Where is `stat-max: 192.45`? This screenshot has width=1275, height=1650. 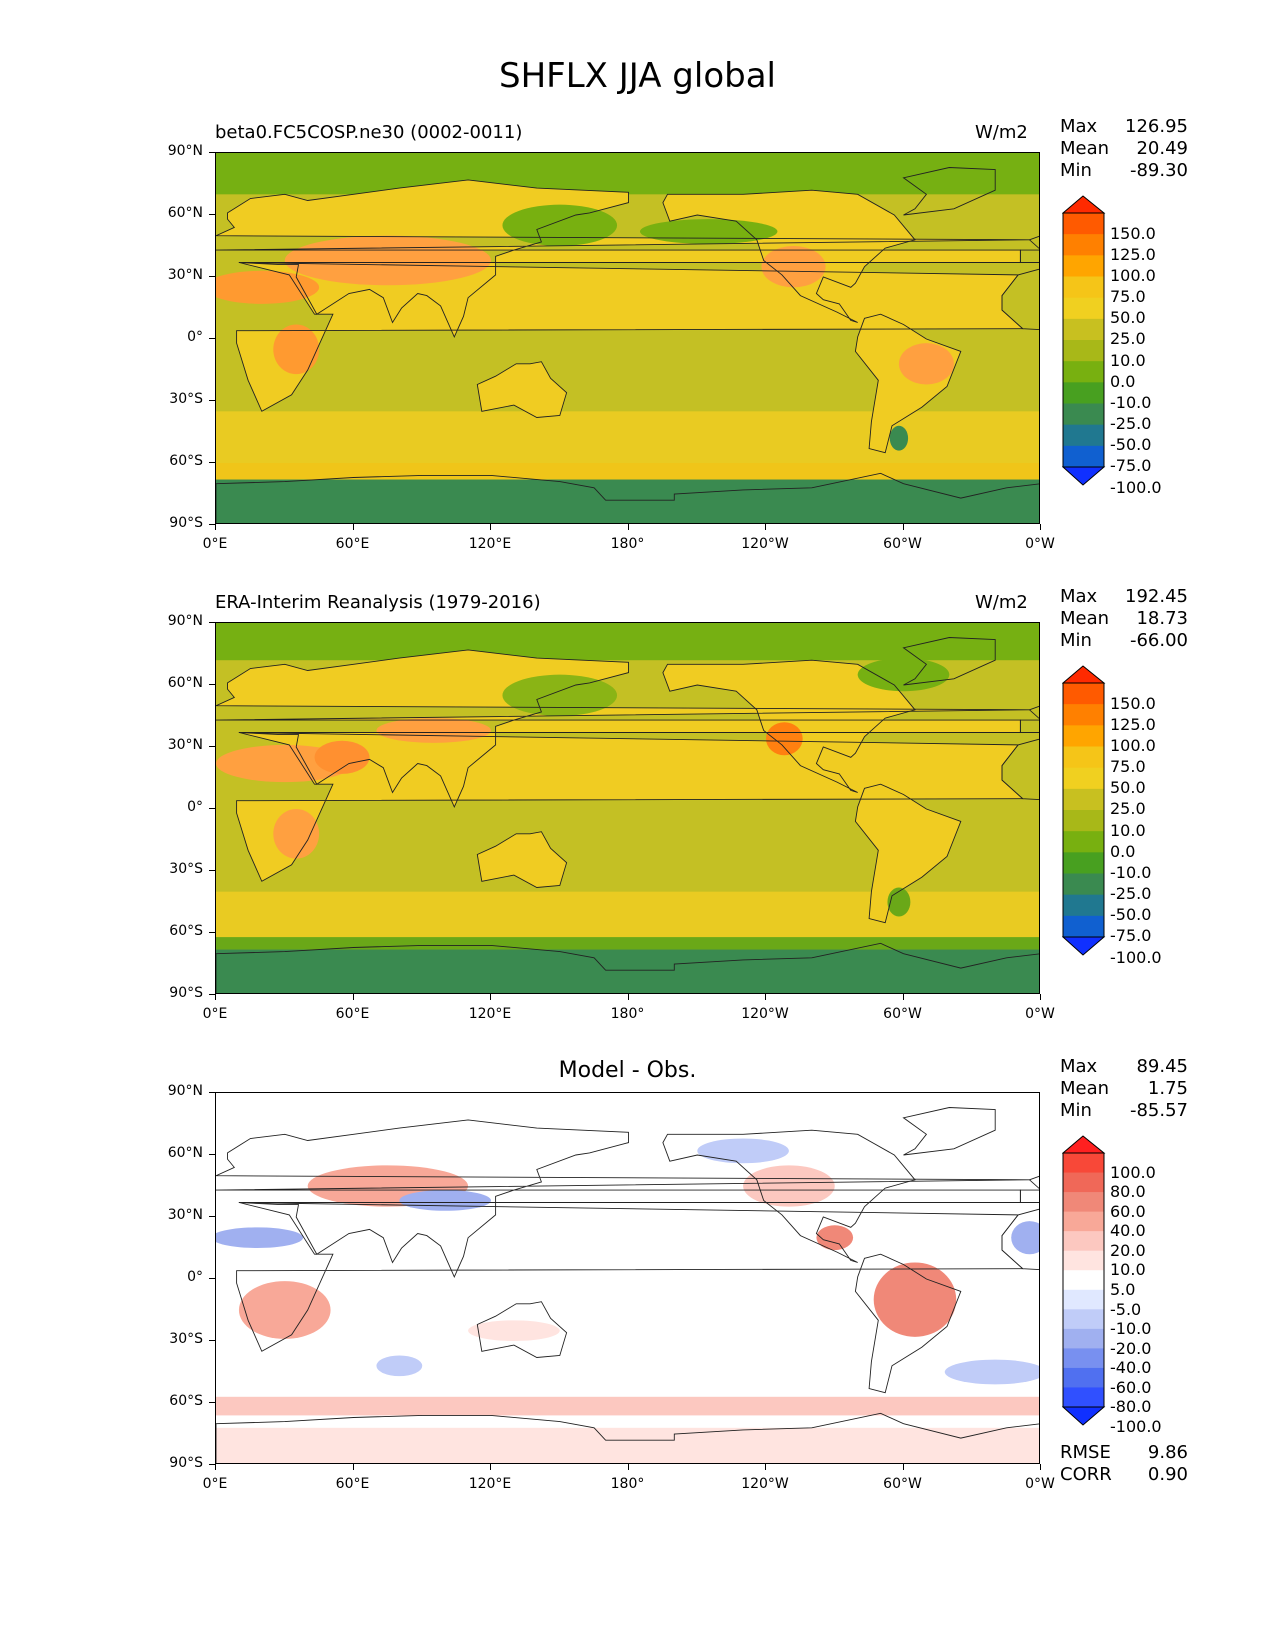
stat-max: 192.45 is located at coordinates (1156, 596).